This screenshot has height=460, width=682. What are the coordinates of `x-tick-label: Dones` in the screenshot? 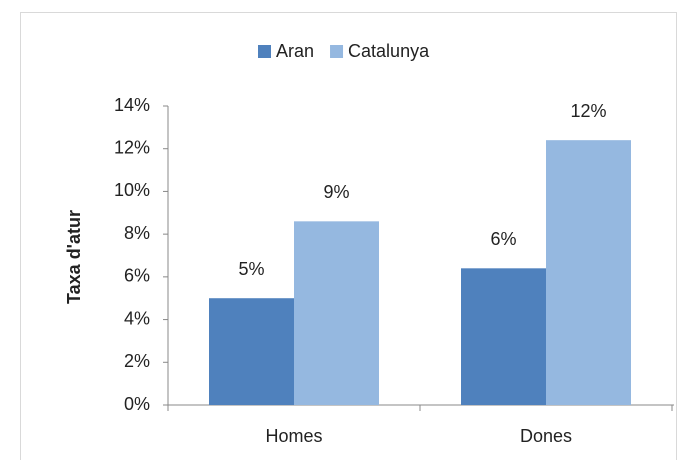 It's located at (546, 436).